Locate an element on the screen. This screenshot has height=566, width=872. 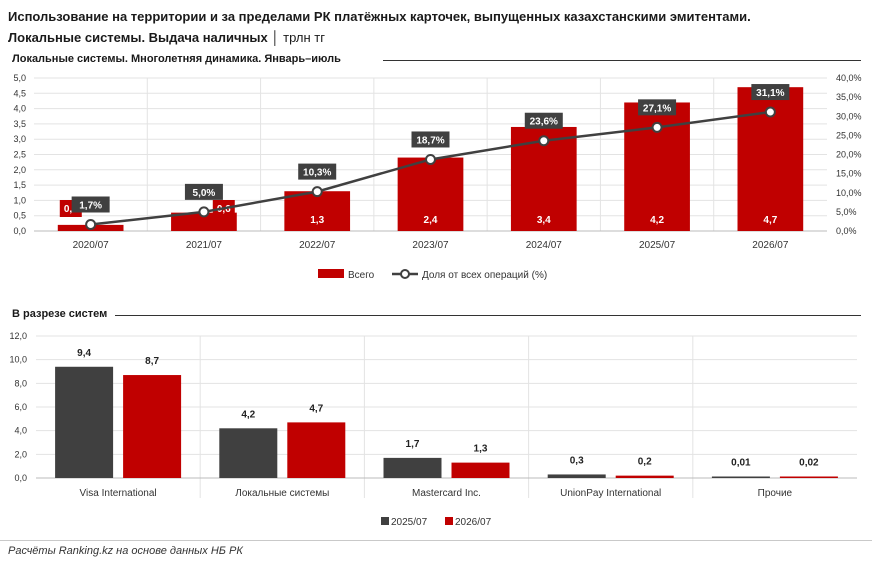
x-tick-label: 2021/07 is located at coordinates (204, 245).